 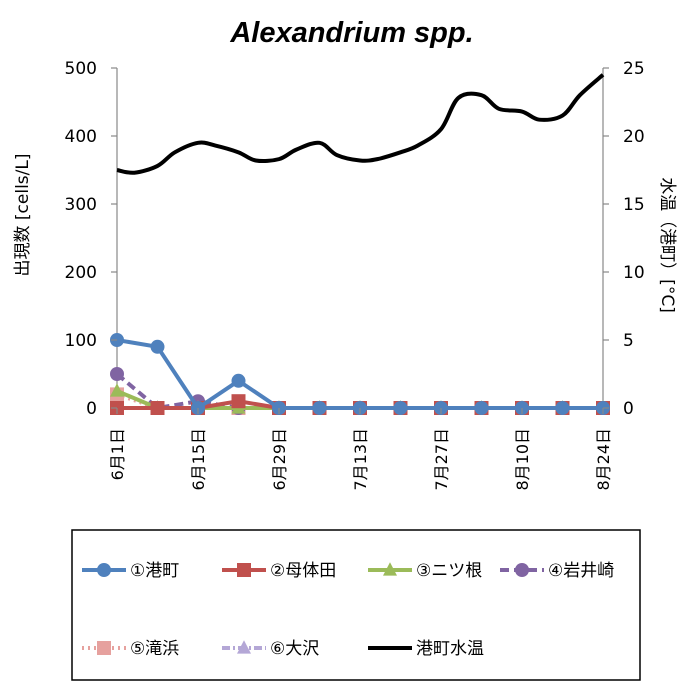 What do you see at coordinates (351, 33) in the screenshot?
I see `chart-title: Alexandrium spp.` at bounding box center [351, 33].